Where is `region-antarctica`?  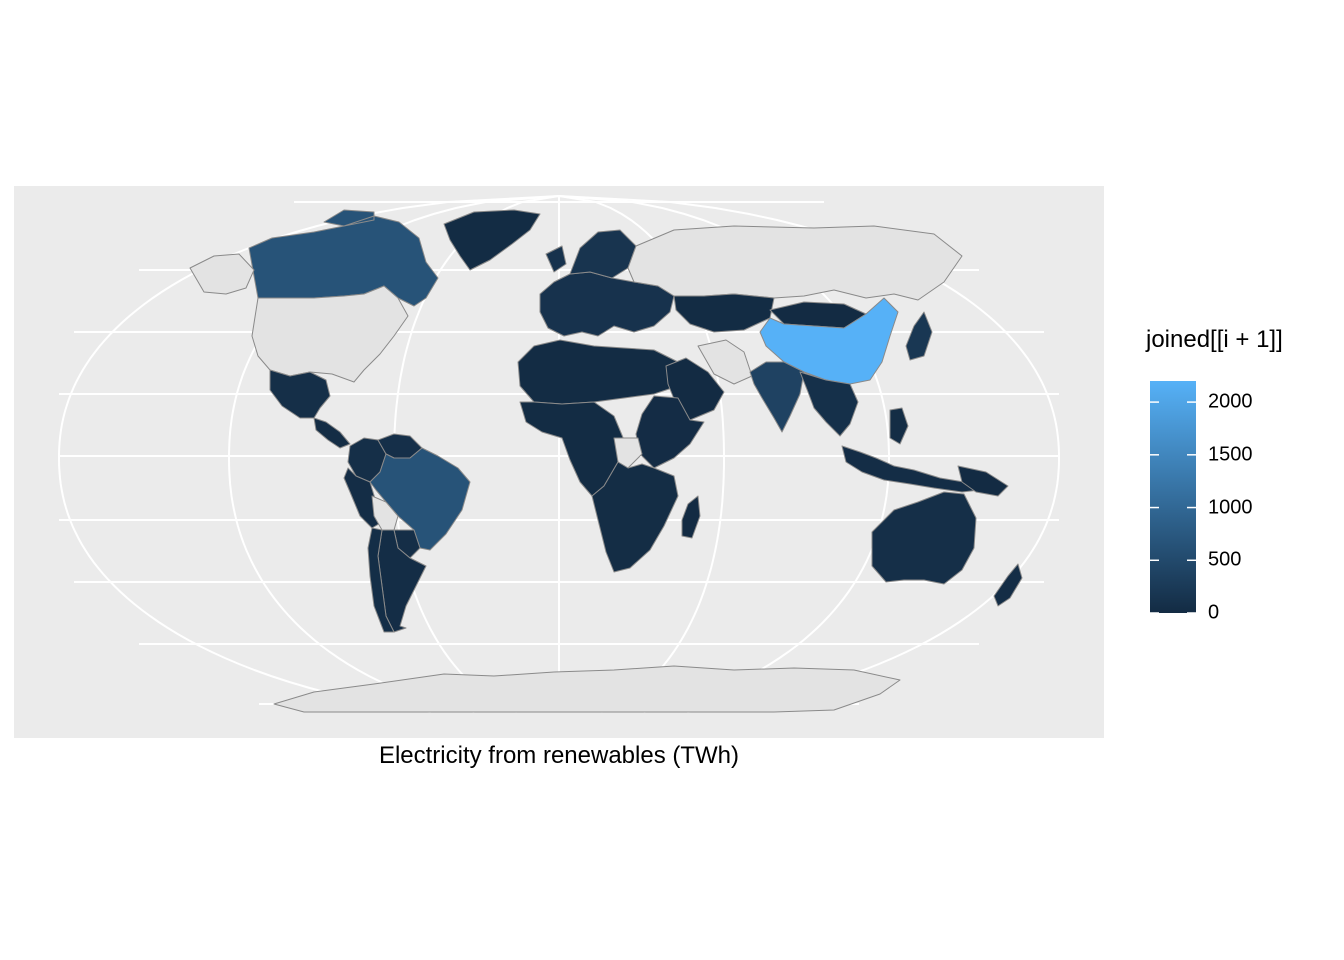 region-antarctica is located at coordinates (587, 689).